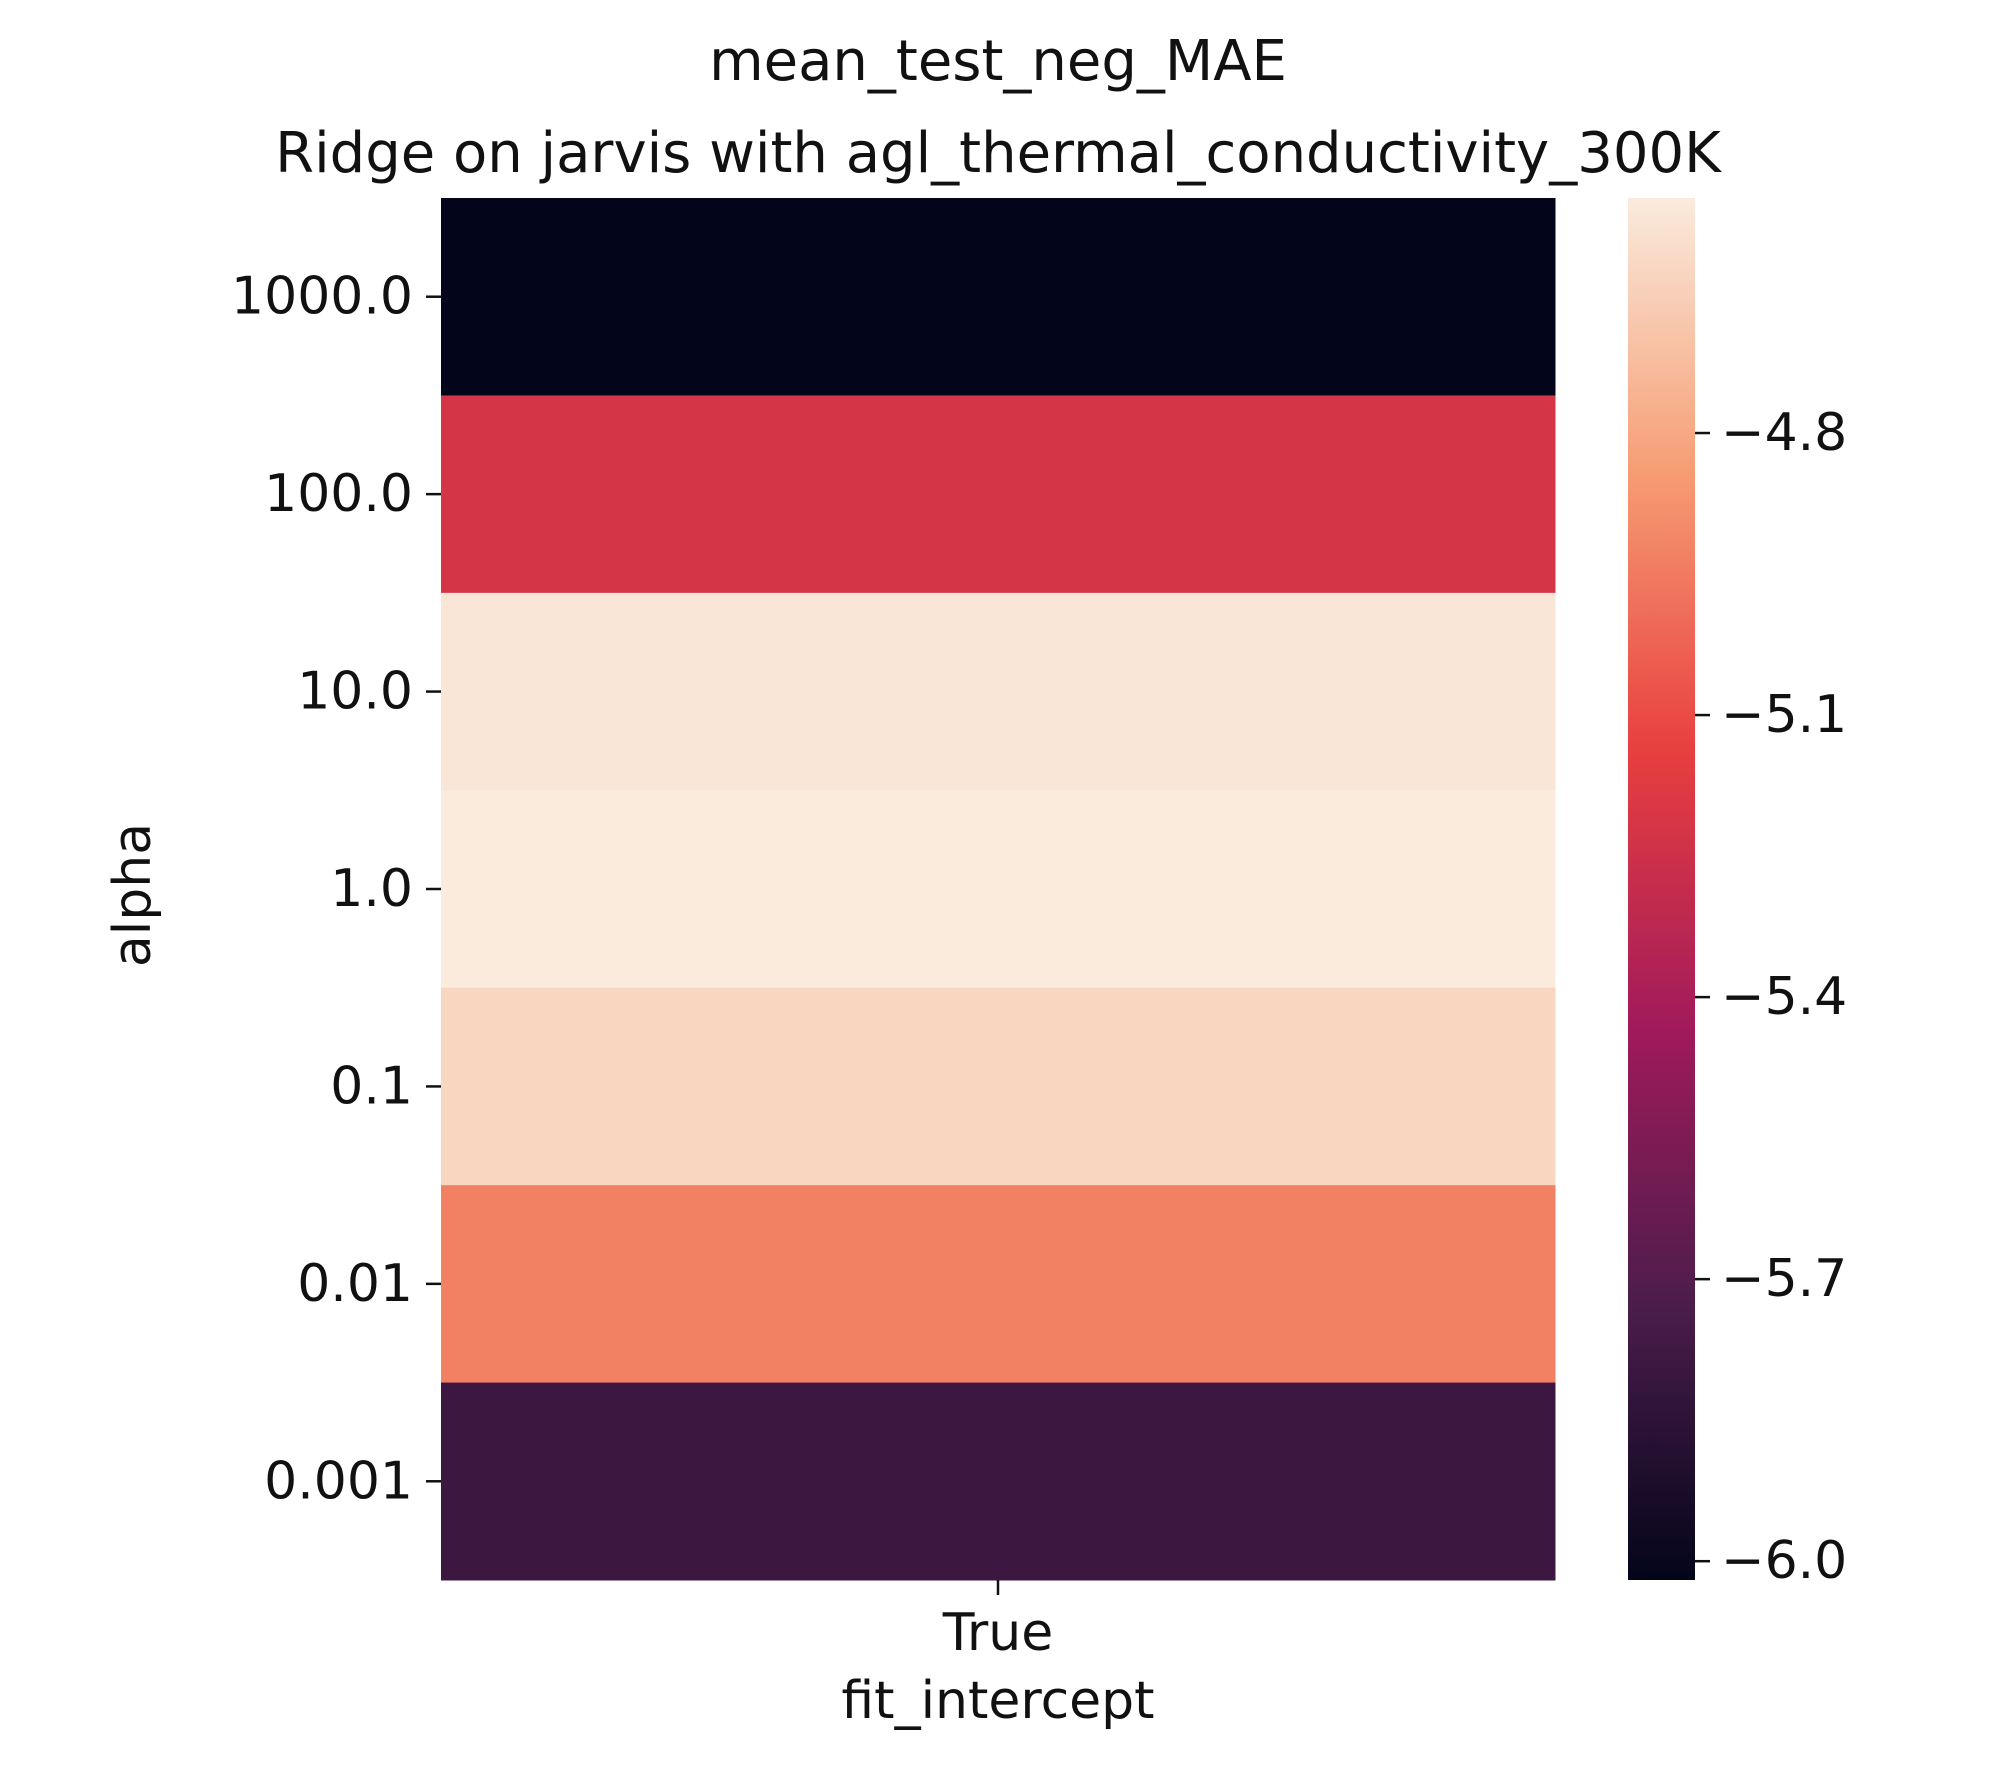 The image size is (1996, 1788). Describe the element at coordinates (1784, 433) in the screenshot. I see `colorbar-tick-label: −4.8` at that location.